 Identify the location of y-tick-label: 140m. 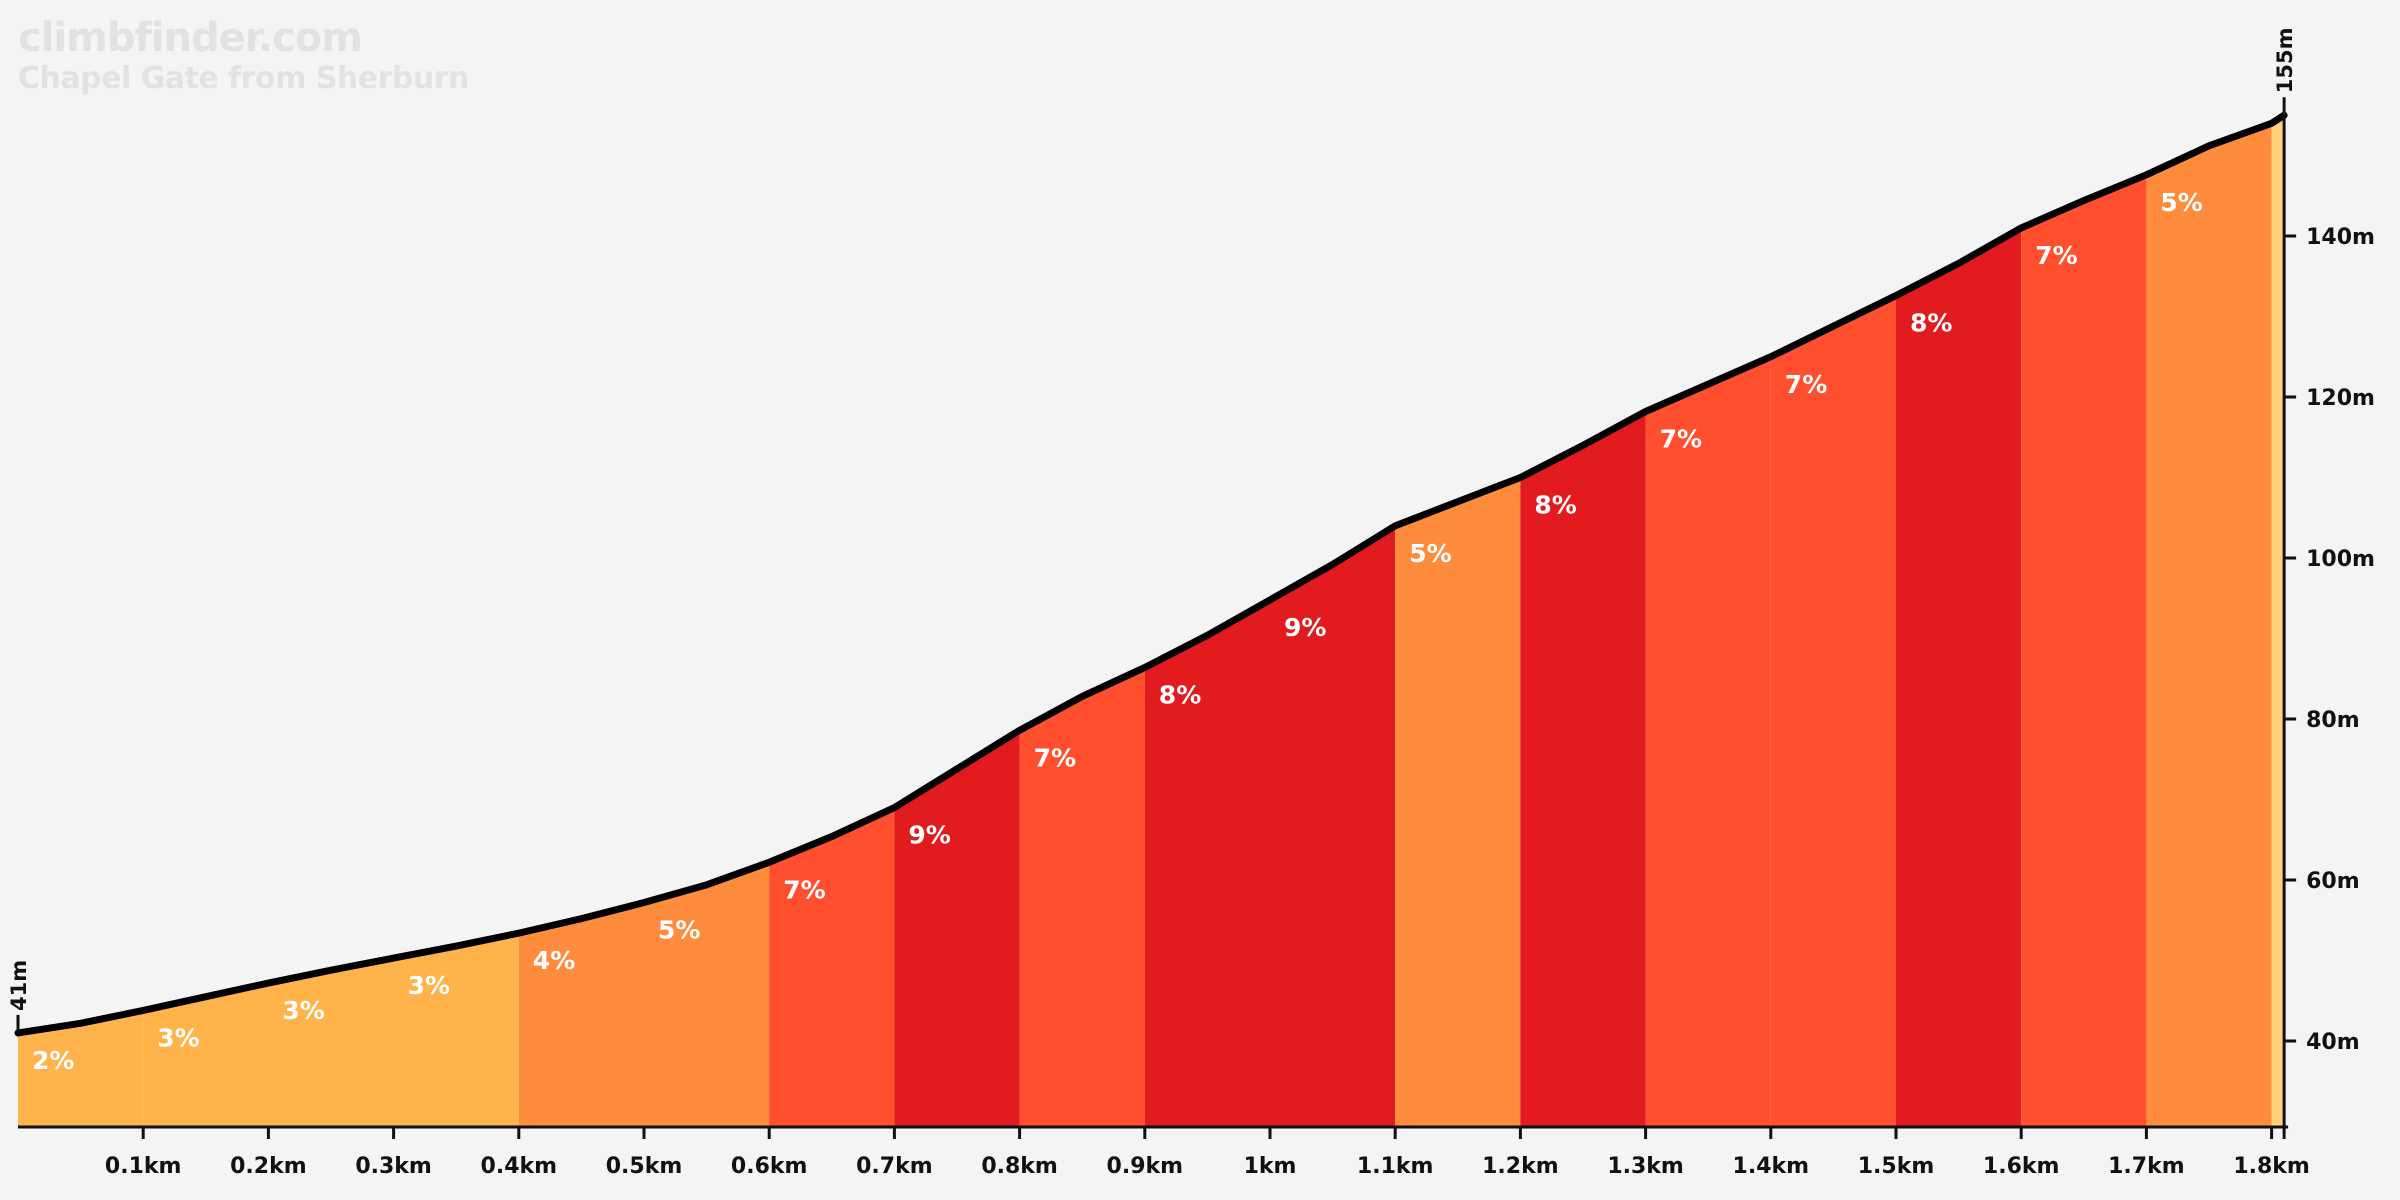
(2340, 237).